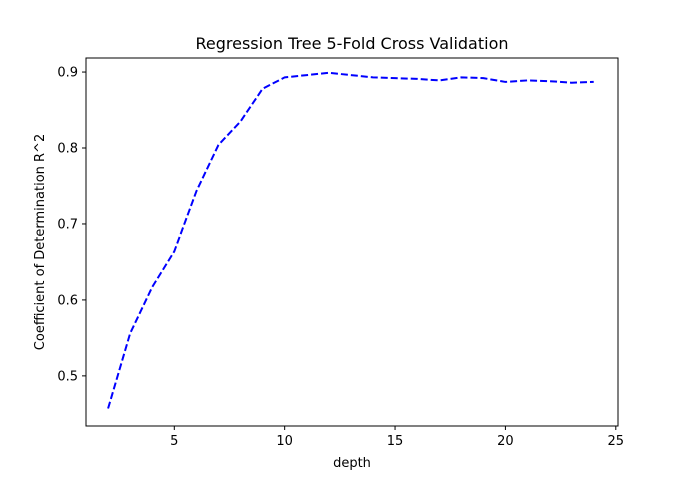 The image size is (687, 480). Describe the element at coordinates (505, 441) in the screenshot. I see `x-tick-label: 20` at that location.